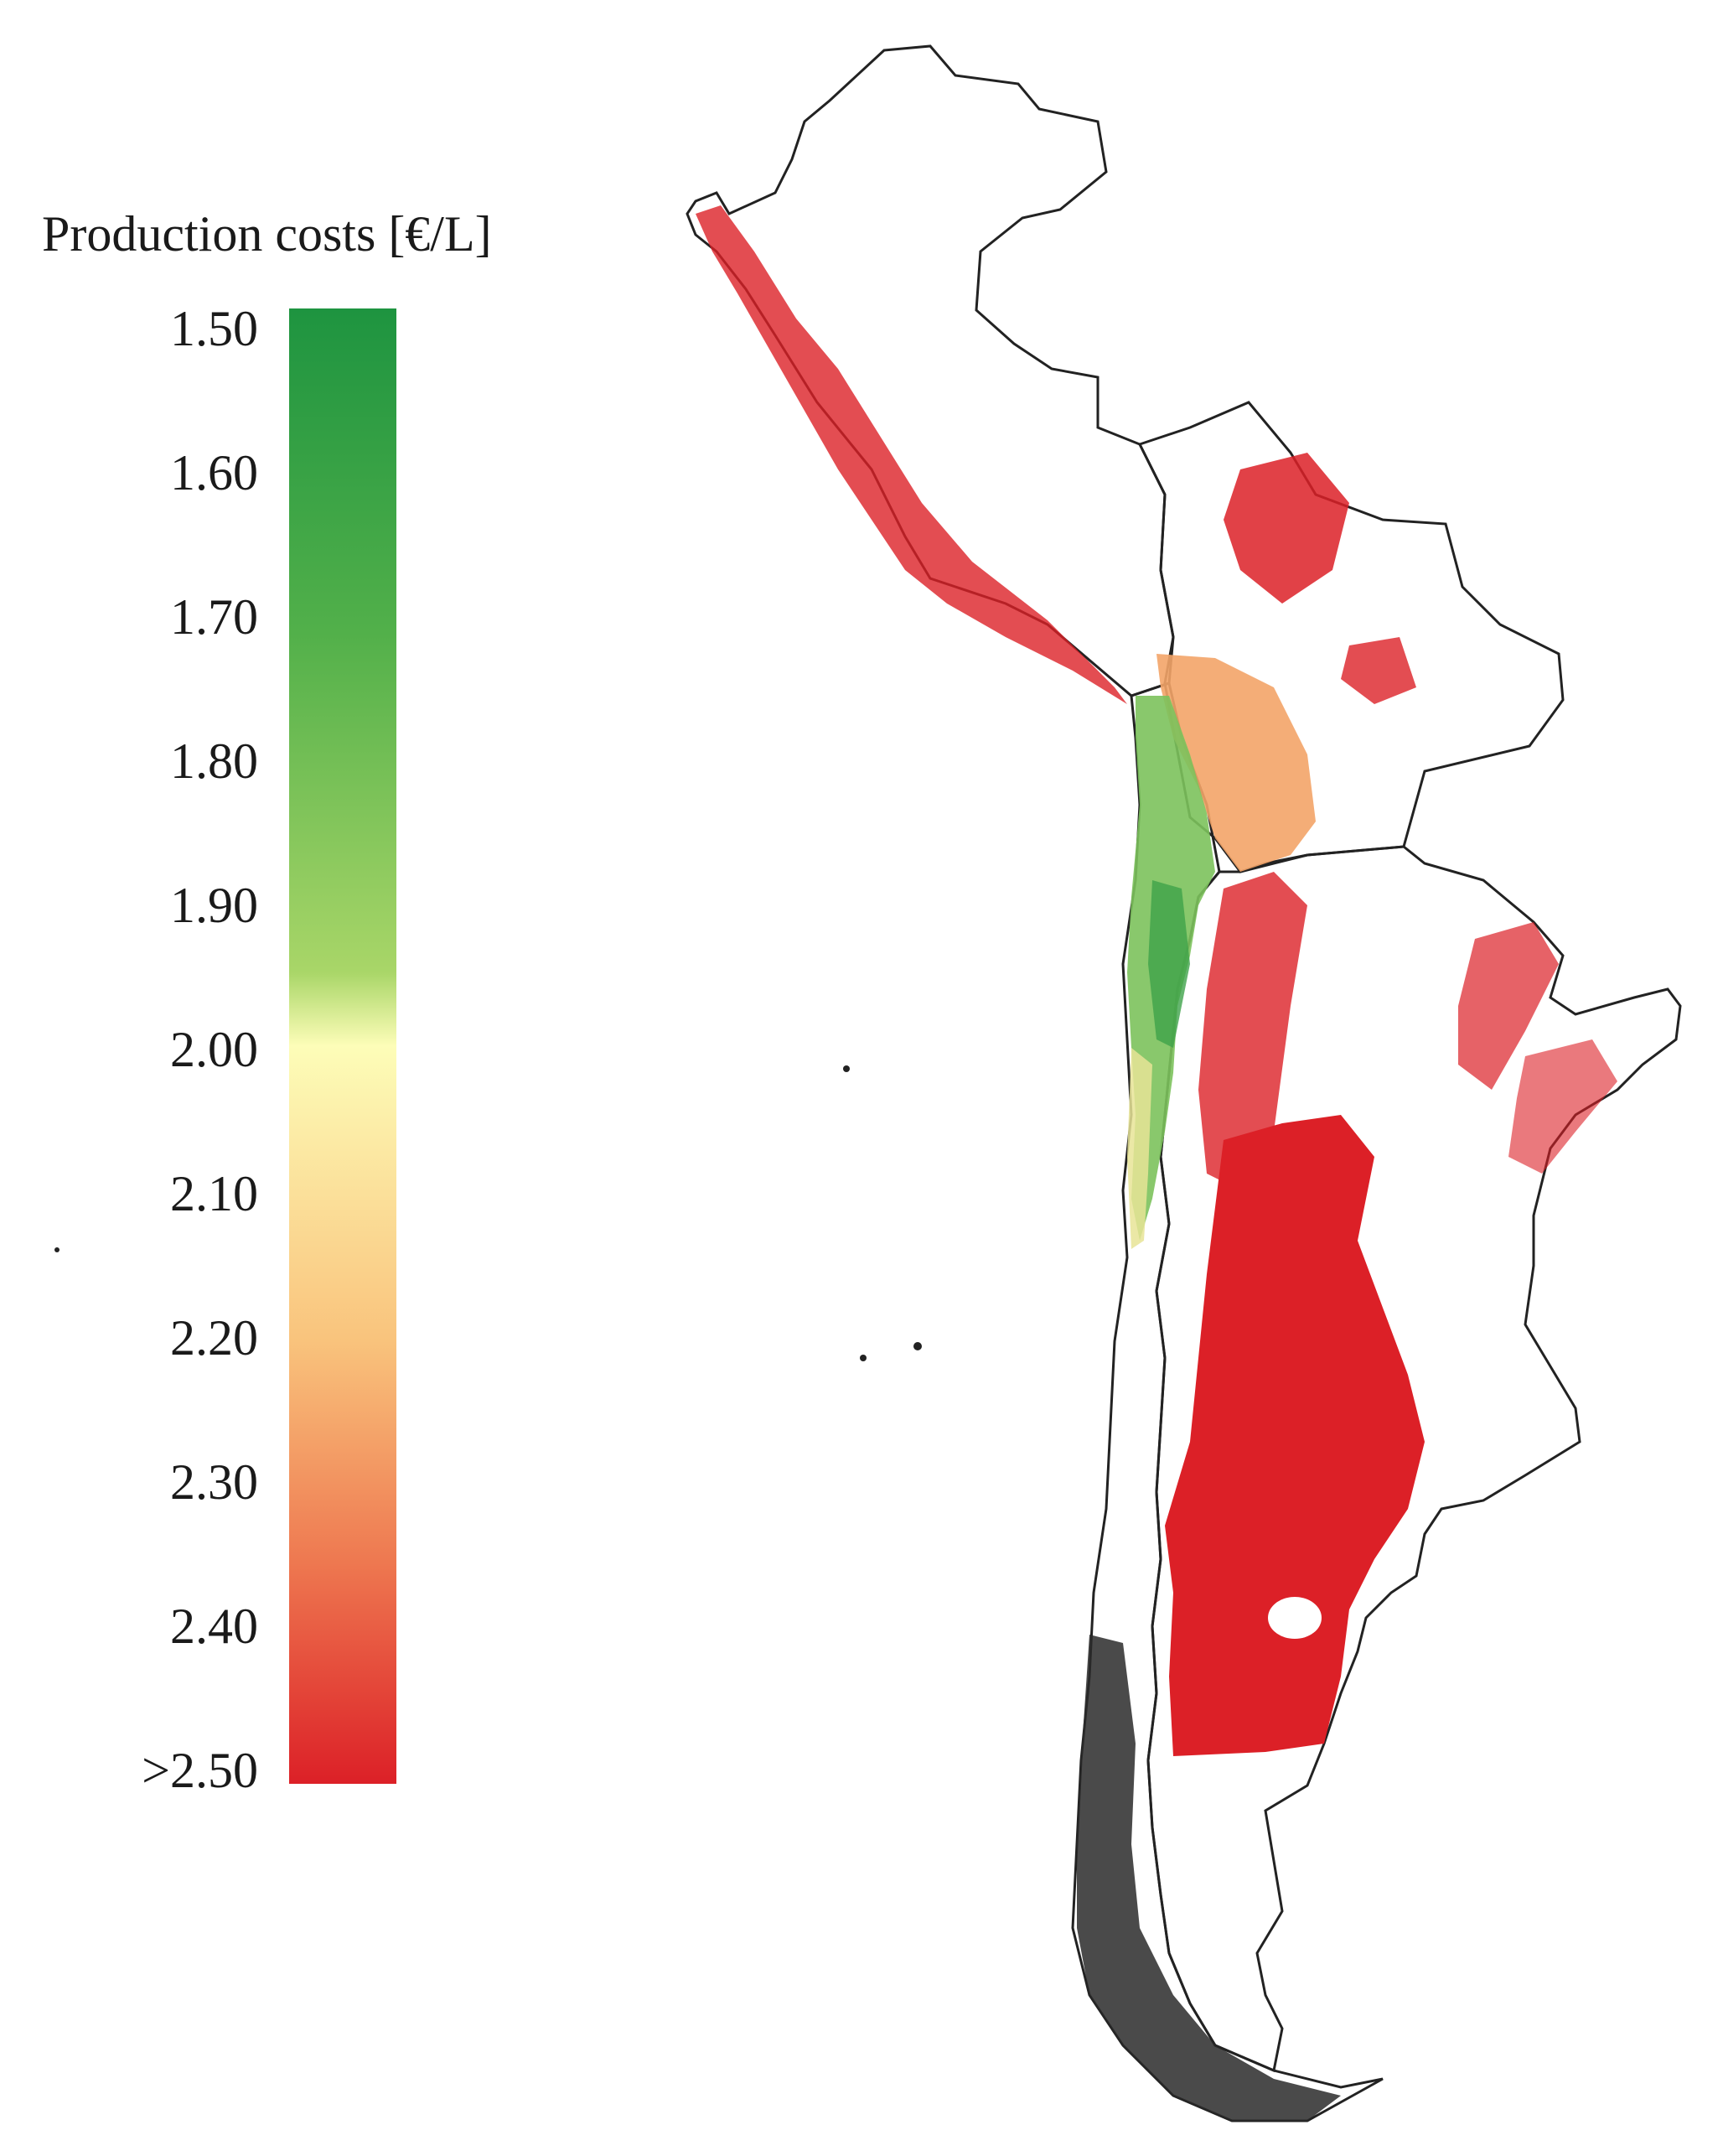 The image size is (1723, 2156). Describe the element at coordinates (267, 234) in the screenshot. I see `legend-title: Production costs [€/L]` at that location.